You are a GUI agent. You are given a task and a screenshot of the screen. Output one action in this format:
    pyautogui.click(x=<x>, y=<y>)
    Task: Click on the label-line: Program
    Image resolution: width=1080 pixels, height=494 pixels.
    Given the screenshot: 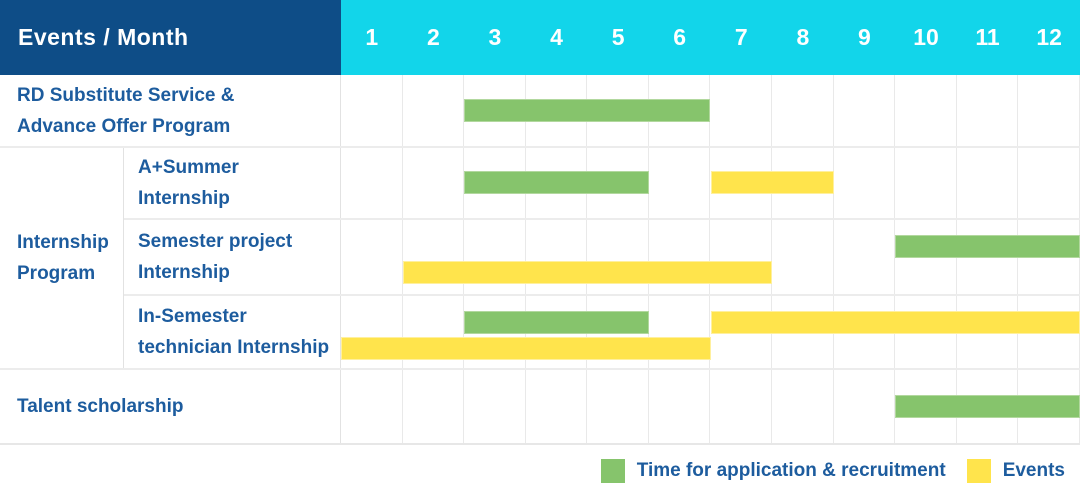 What is the action you would take?
    pyautogui.click(x=56, y=273)
    